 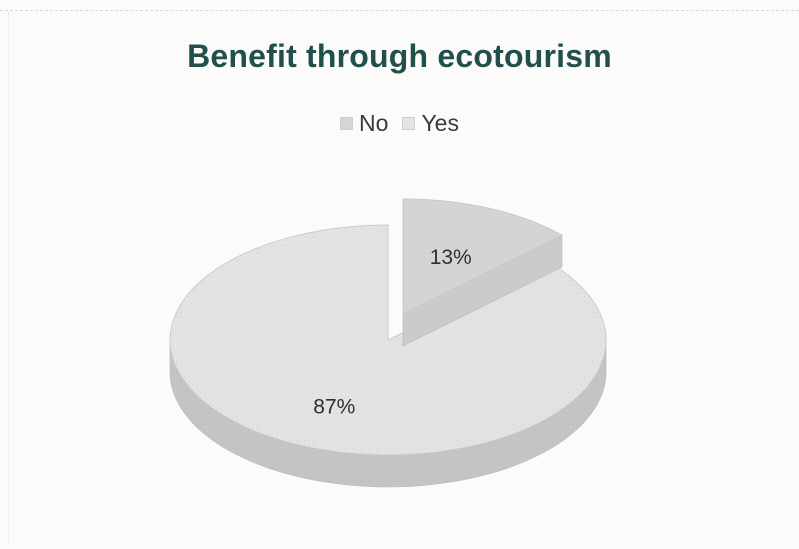 What do you see at coordinates (388, 413) in the screenshot?
I see `slice-yes-side-texture` at bounding box center [388, 413].